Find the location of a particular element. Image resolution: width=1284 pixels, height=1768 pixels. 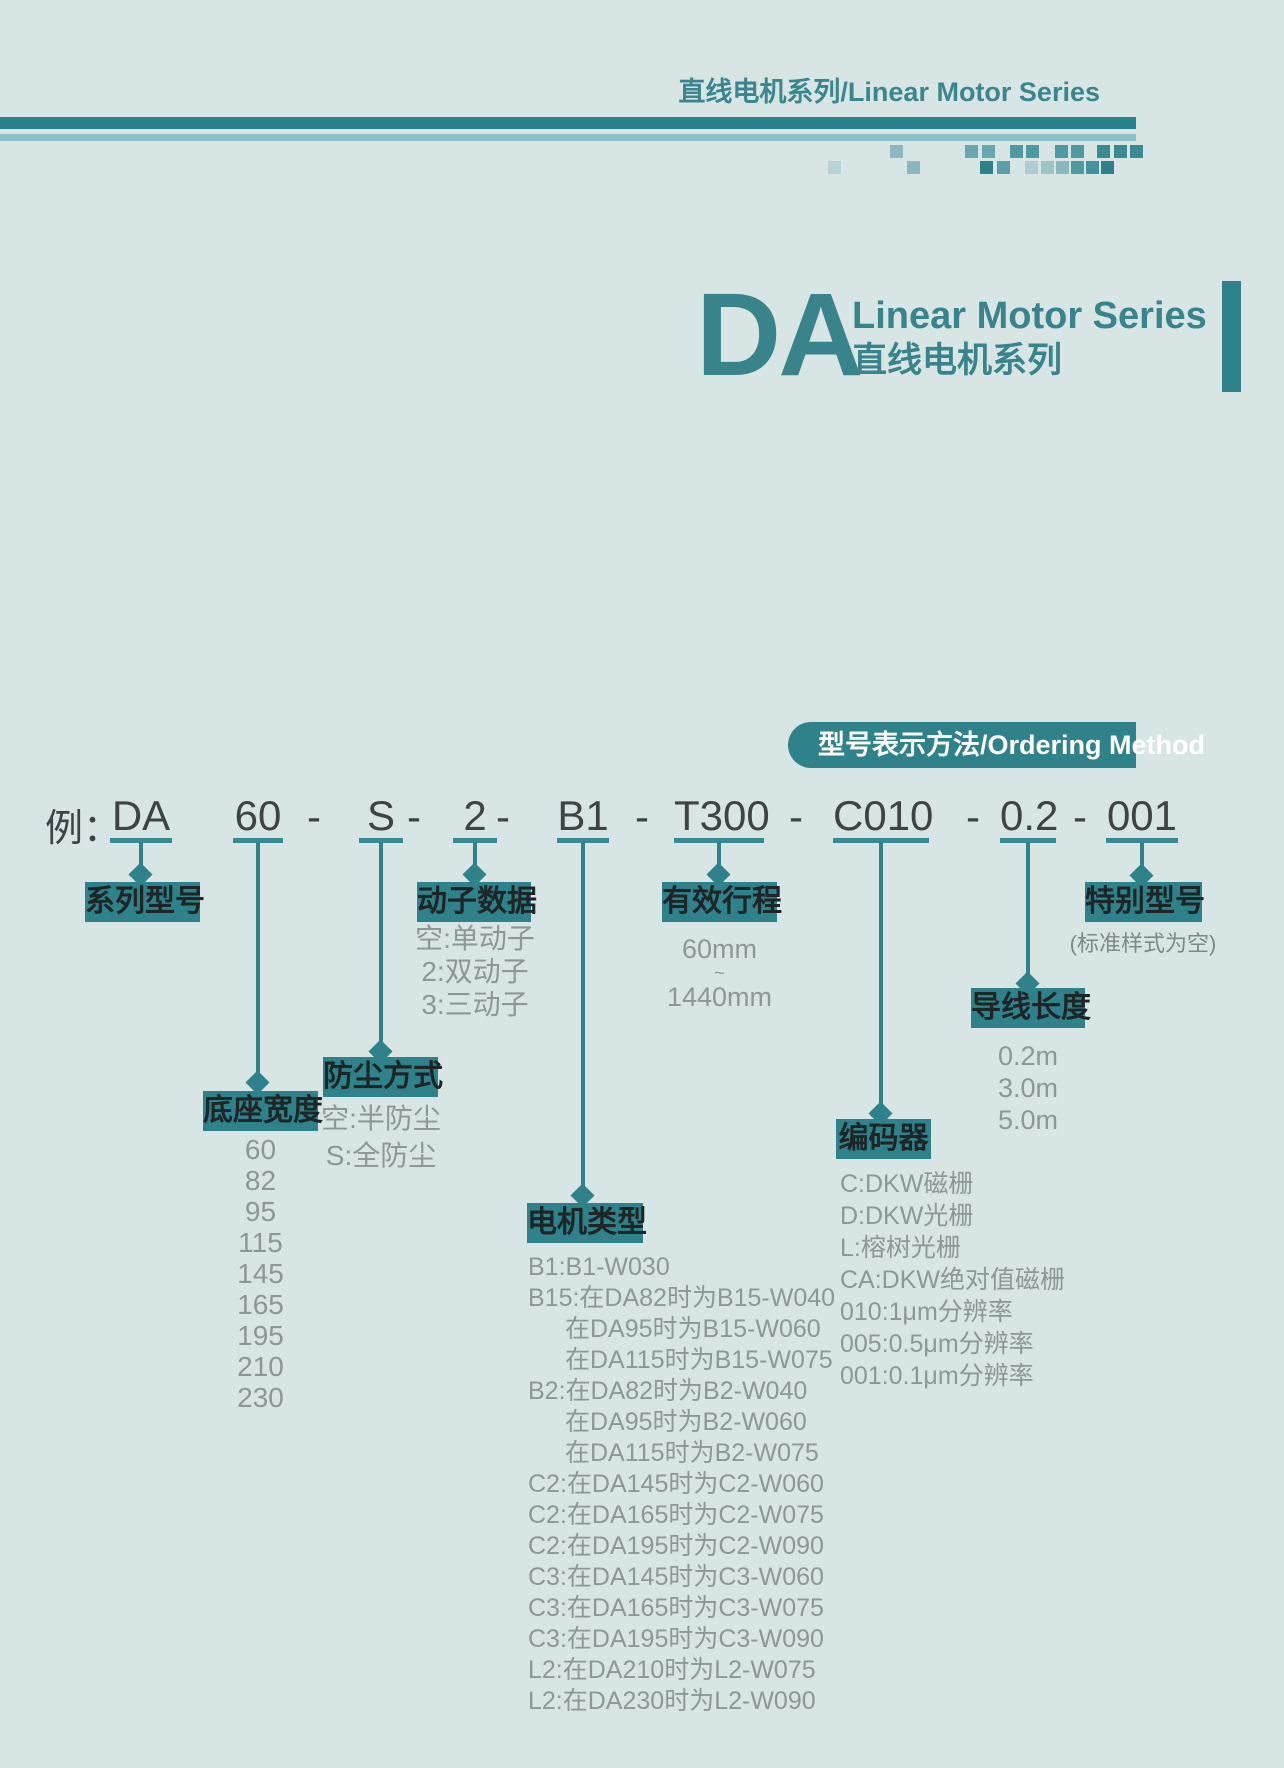

option-item: 115 is located at coordinates (260, 1242).